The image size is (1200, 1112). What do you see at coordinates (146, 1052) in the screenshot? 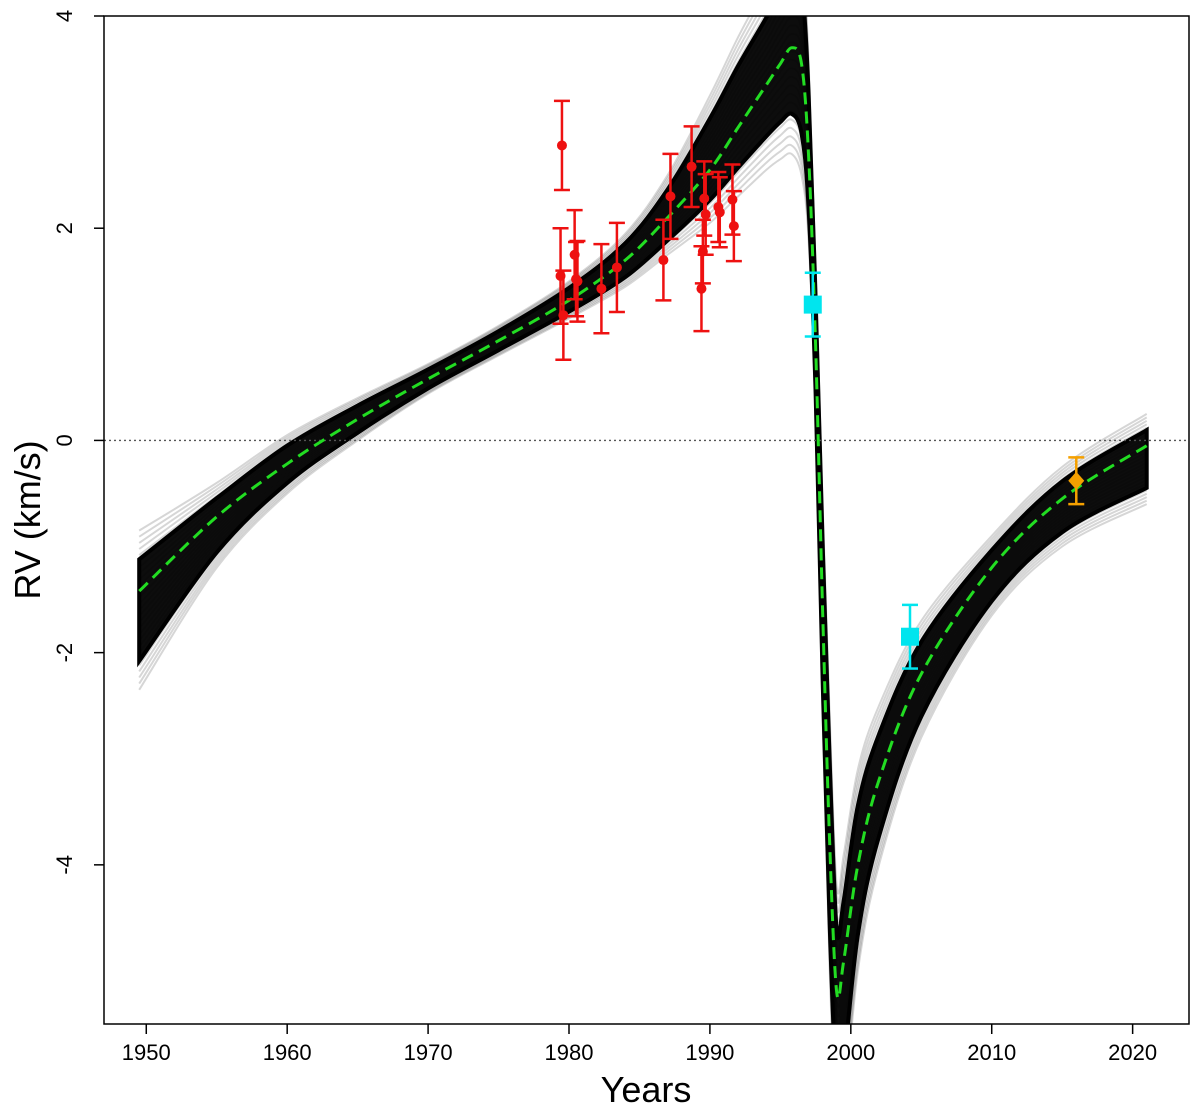
I see `x-tick-label: 1950` at bounding box center [146, 1052].